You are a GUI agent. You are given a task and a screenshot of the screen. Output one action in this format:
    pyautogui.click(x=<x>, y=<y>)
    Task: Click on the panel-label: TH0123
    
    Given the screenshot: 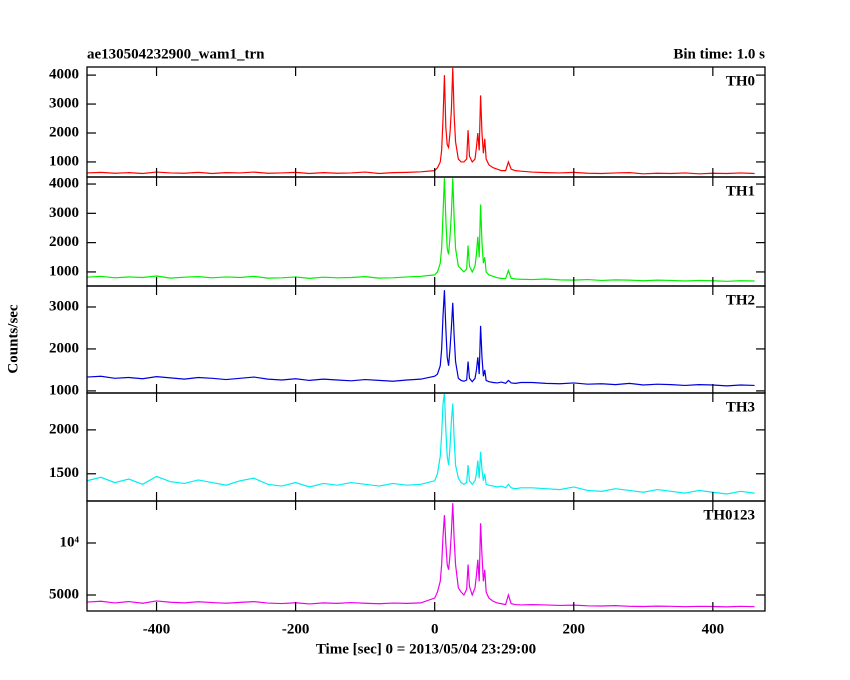 What is the action you would take?
    pyautogui.click(x=729, y=515)
    